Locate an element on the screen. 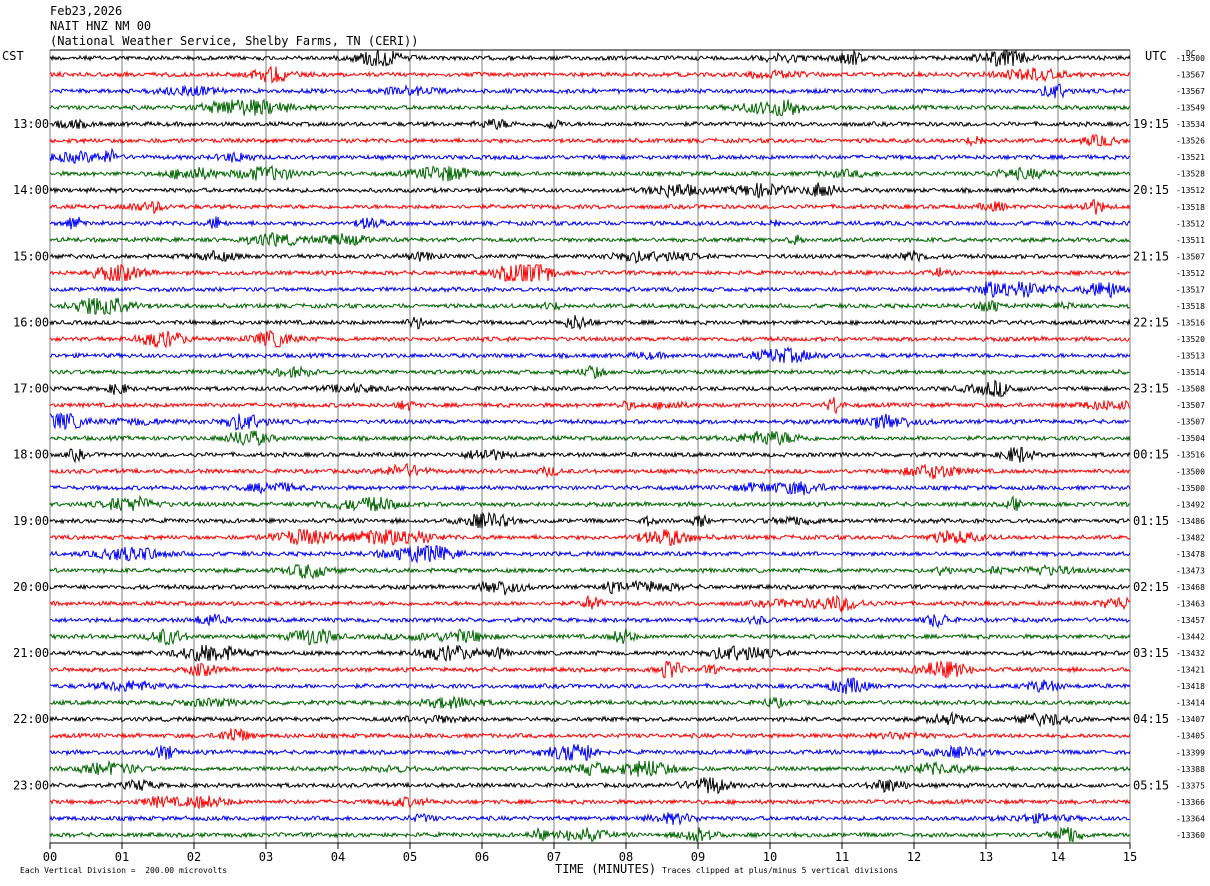 This screenshot has width=1210, height=886. right-hour-label: 20:15 is located at coordinates (1151, 190).